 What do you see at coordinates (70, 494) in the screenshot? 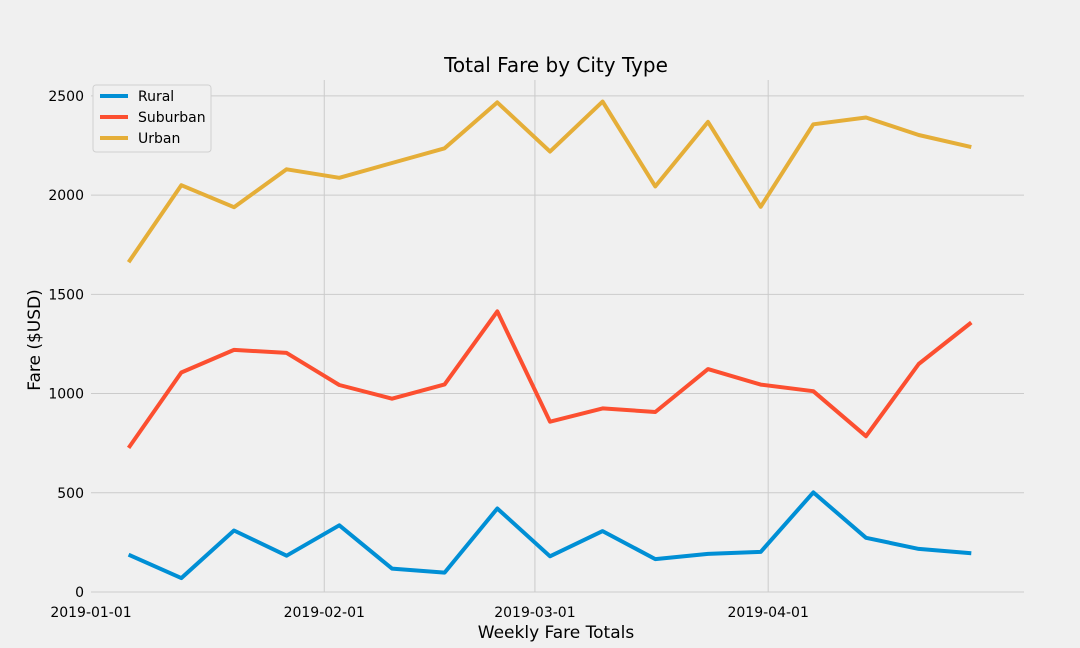
I see `y-tick-label: 500` at bounding box center [70, 494].